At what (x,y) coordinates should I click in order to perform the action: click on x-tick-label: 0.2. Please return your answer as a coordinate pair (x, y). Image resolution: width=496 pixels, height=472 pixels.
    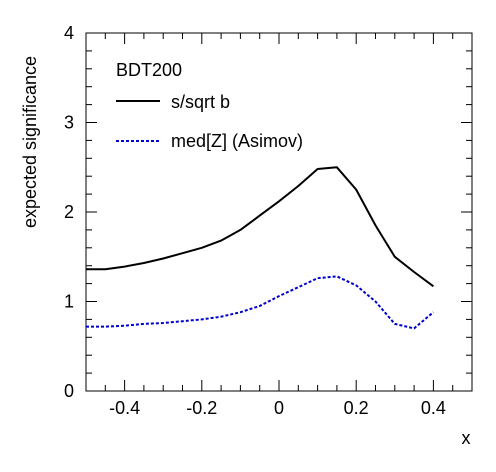
    Looking at the image, I should click on (356, 408).